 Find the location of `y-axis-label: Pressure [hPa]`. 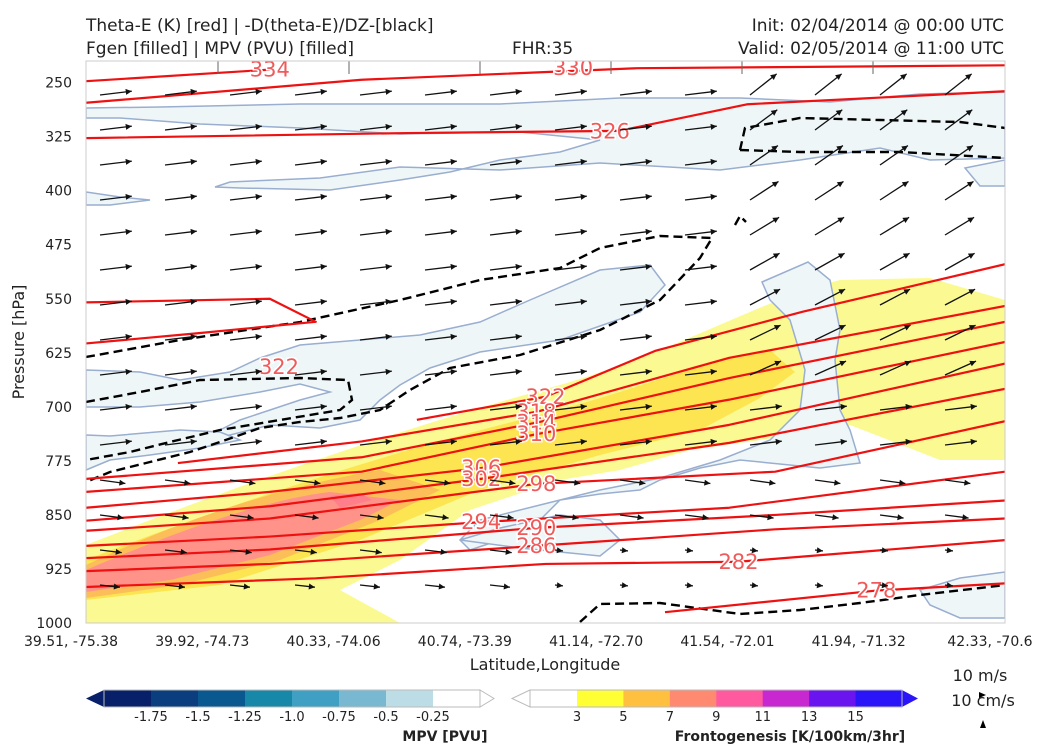

y-axis-label: Pressure [hPa] is located at coordinates (18, 342).